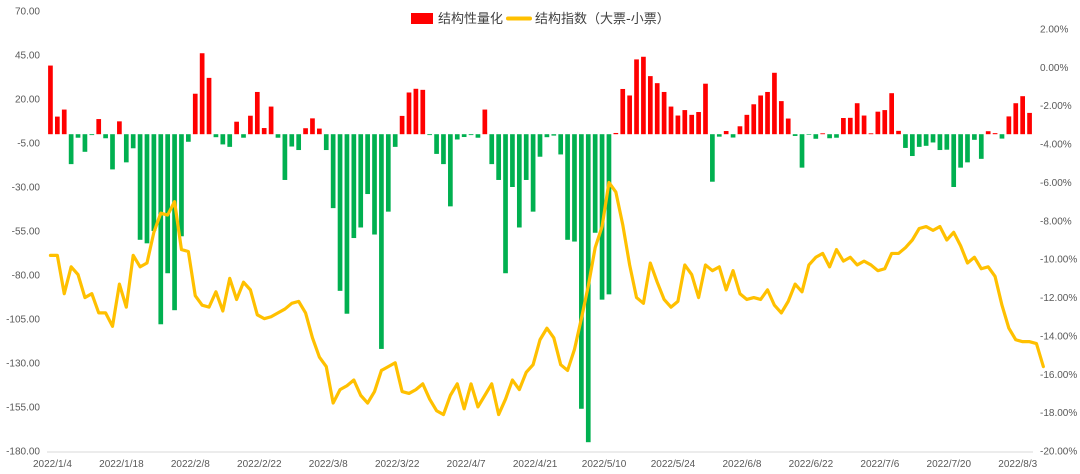 Image resolution: width=1080 pixels, height=474 pixels. Describe the element at coordinates (26, 188) in the screenshot. I see `left-axis-tick-label: -30.00` at that location.